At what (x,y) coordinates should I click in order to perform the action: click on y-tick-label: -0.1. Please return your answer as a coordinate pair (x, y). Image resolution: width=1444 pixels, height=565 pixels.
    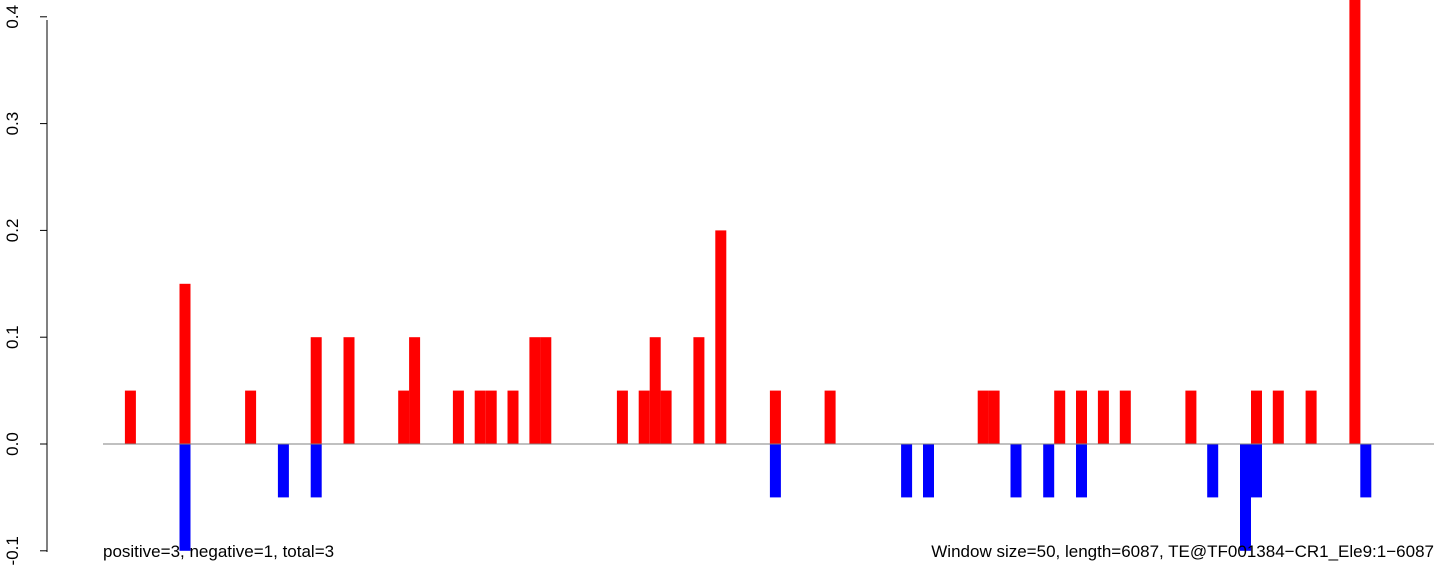
    Looking at the image, I should click on (12, 550).